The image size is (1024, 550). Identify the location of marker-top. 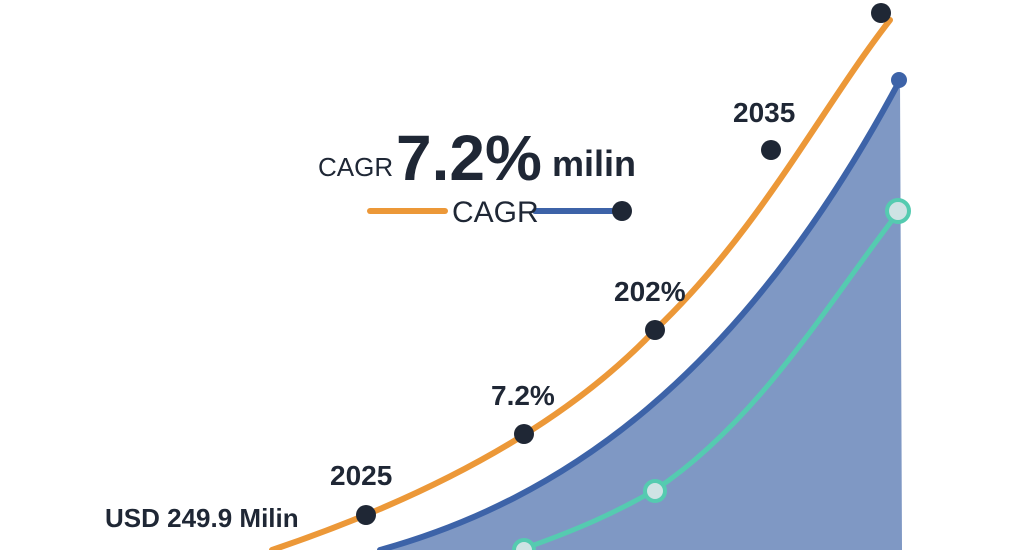
(881, 13).